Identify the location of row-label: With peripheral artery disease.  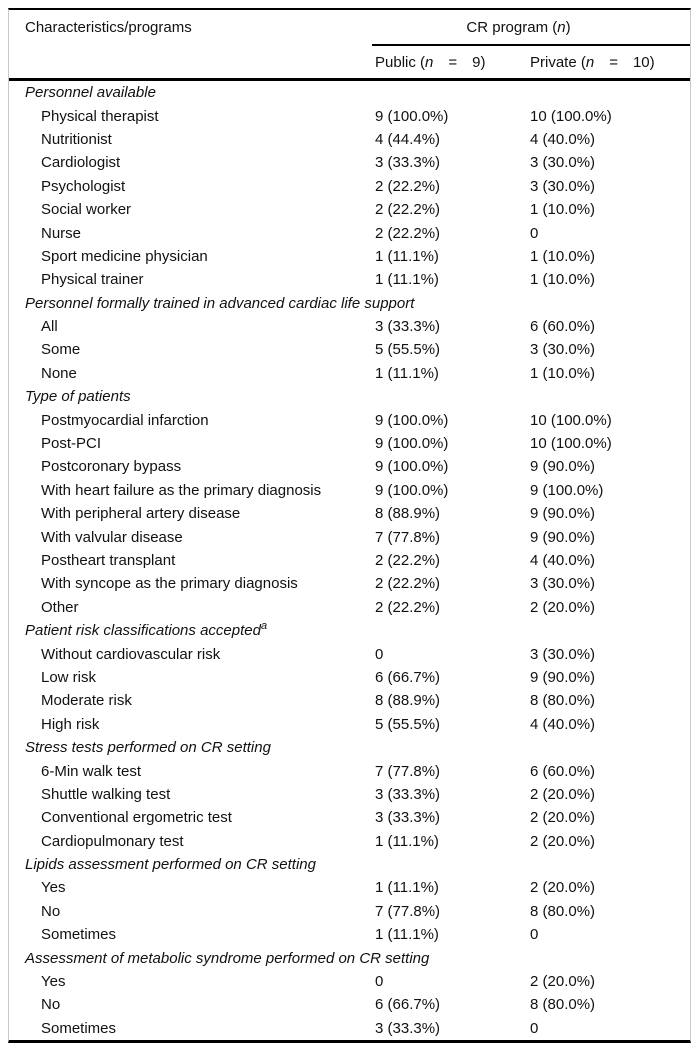
(141, 514).